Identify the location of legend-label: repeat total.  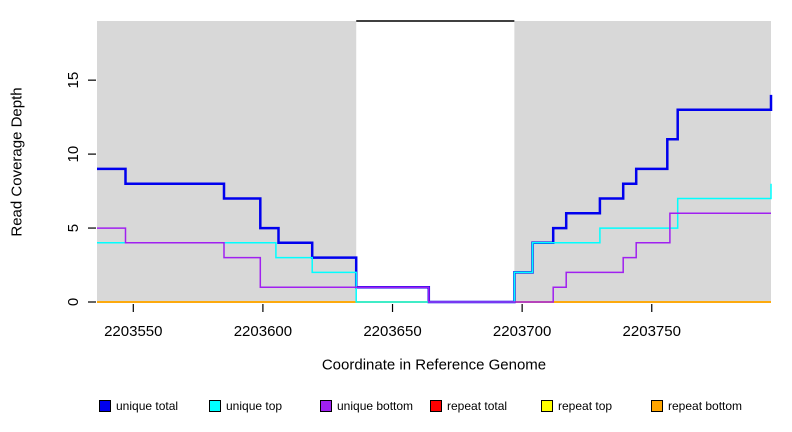
(477, 406).